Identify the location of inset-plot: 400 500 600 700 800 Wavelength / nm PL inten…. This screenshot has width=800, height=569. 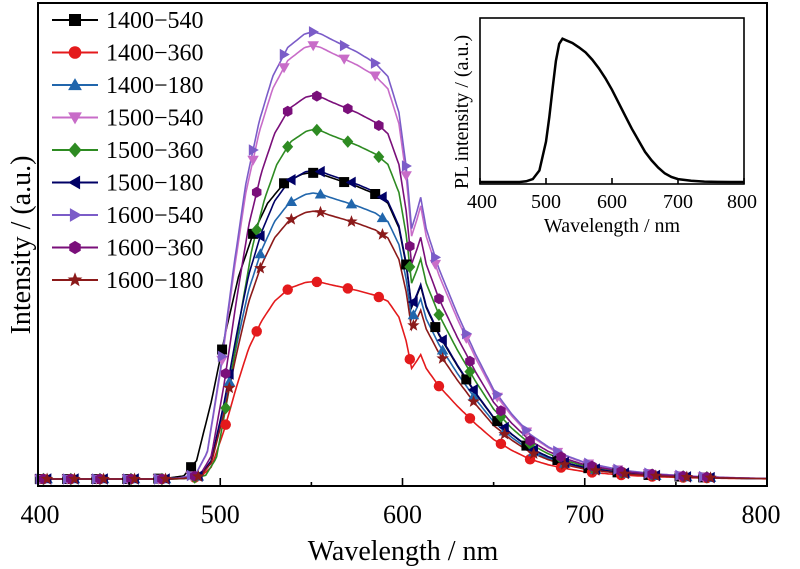
(604, 127).